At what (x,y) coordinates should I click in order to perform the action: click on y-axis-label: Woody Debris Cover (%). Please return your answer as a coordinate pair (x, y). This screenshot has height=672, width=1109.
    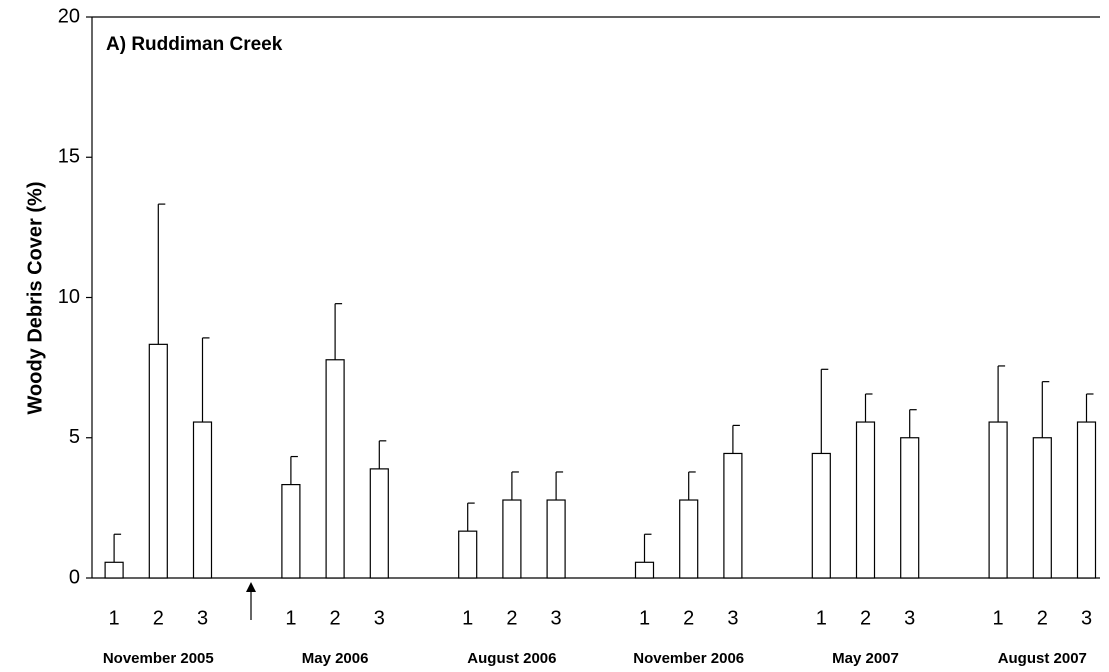
    Looking at the image, I should click on (35, 298).